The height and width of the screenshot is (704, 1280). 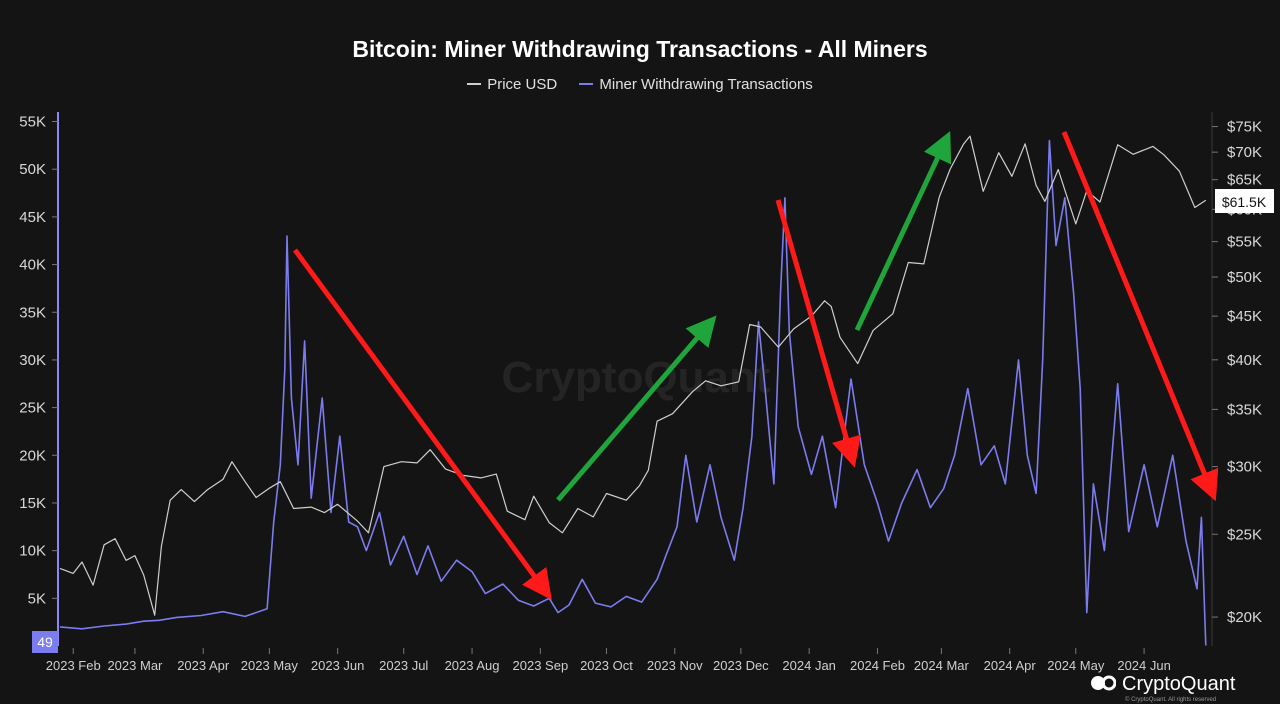 What do you see at coordinates (1244, 277) in the screenshot?
I see `y-right-tick-label: $50K` at bounding box center [1244, 277].